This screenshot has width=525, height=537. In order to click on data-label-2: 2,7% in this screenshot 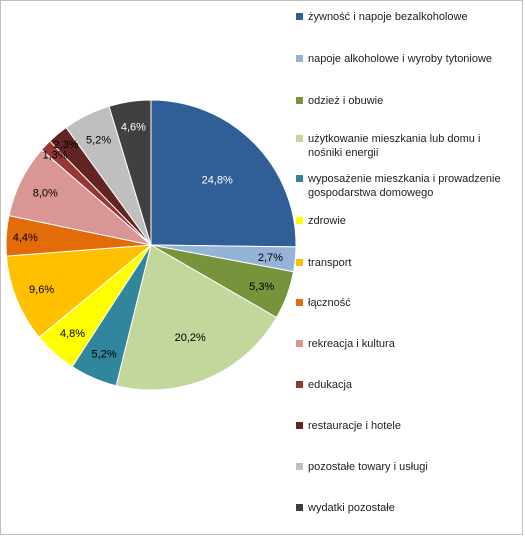, I will do `click(270, 258)`.